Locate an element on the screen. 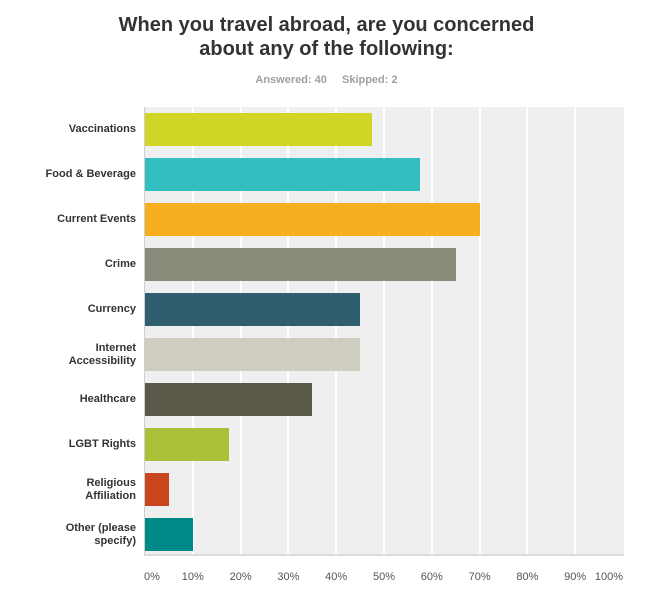  category-label: Vaccinations is located at coordinates (71, 129).